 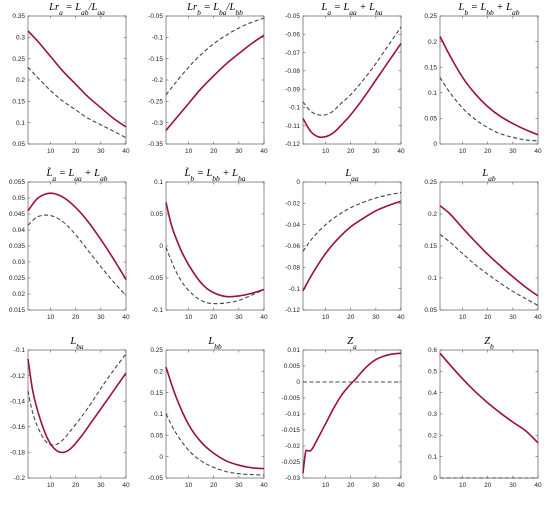 What do you see at coordinates (155, 144) in the screenshot?
I see `y-tick-label: -0.35` at bounding box center [155, 144].